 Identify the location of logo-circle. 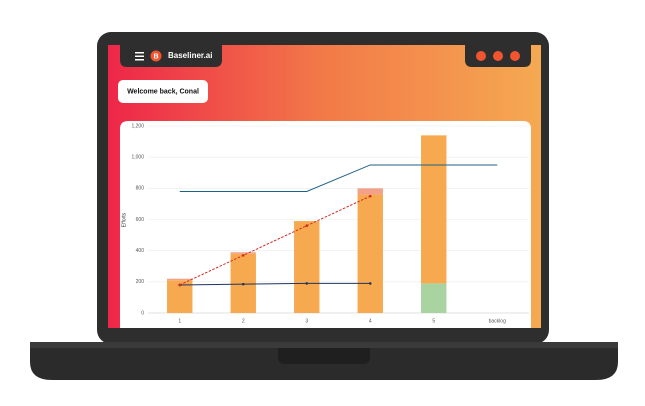
(156, 56).